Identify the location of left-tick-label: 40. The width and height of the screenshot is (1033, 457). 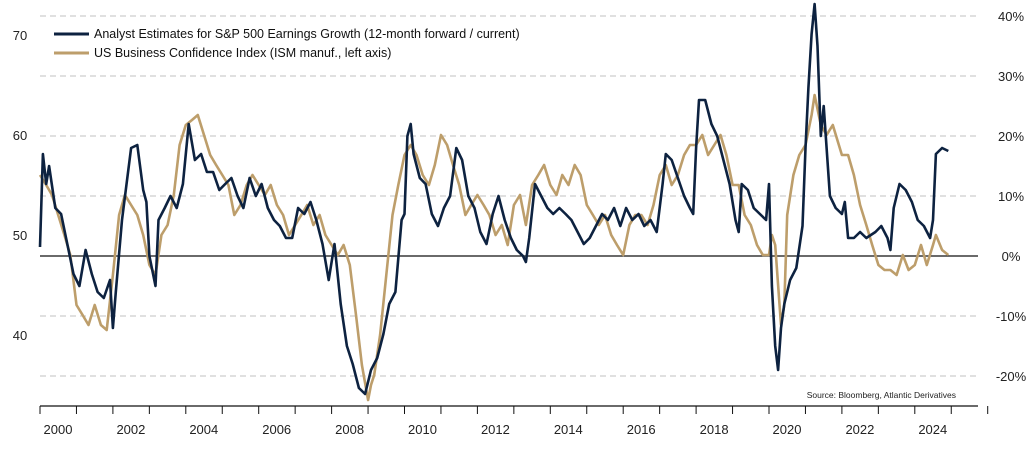
(20, 335).